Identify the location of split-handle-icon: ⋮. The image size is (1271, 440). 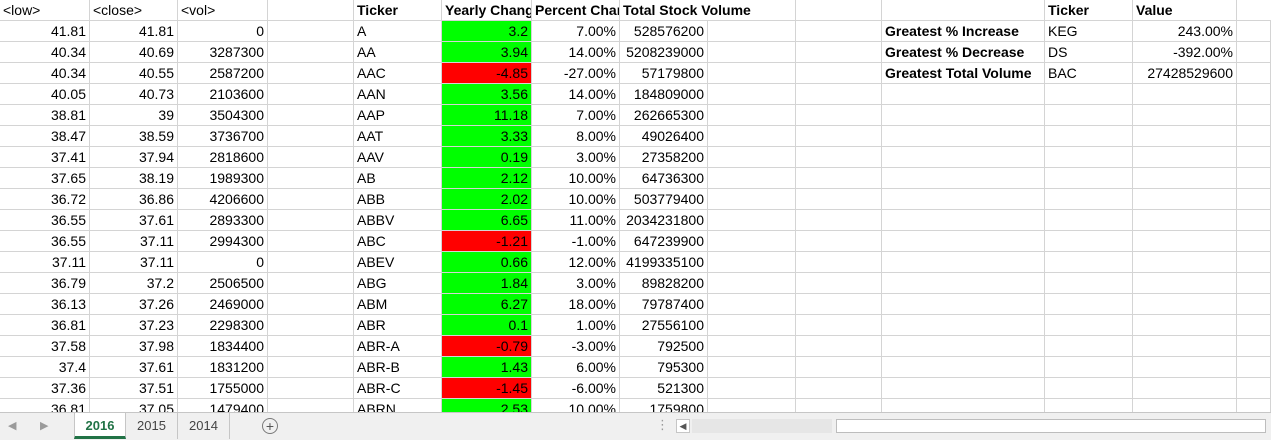
(662, 424).